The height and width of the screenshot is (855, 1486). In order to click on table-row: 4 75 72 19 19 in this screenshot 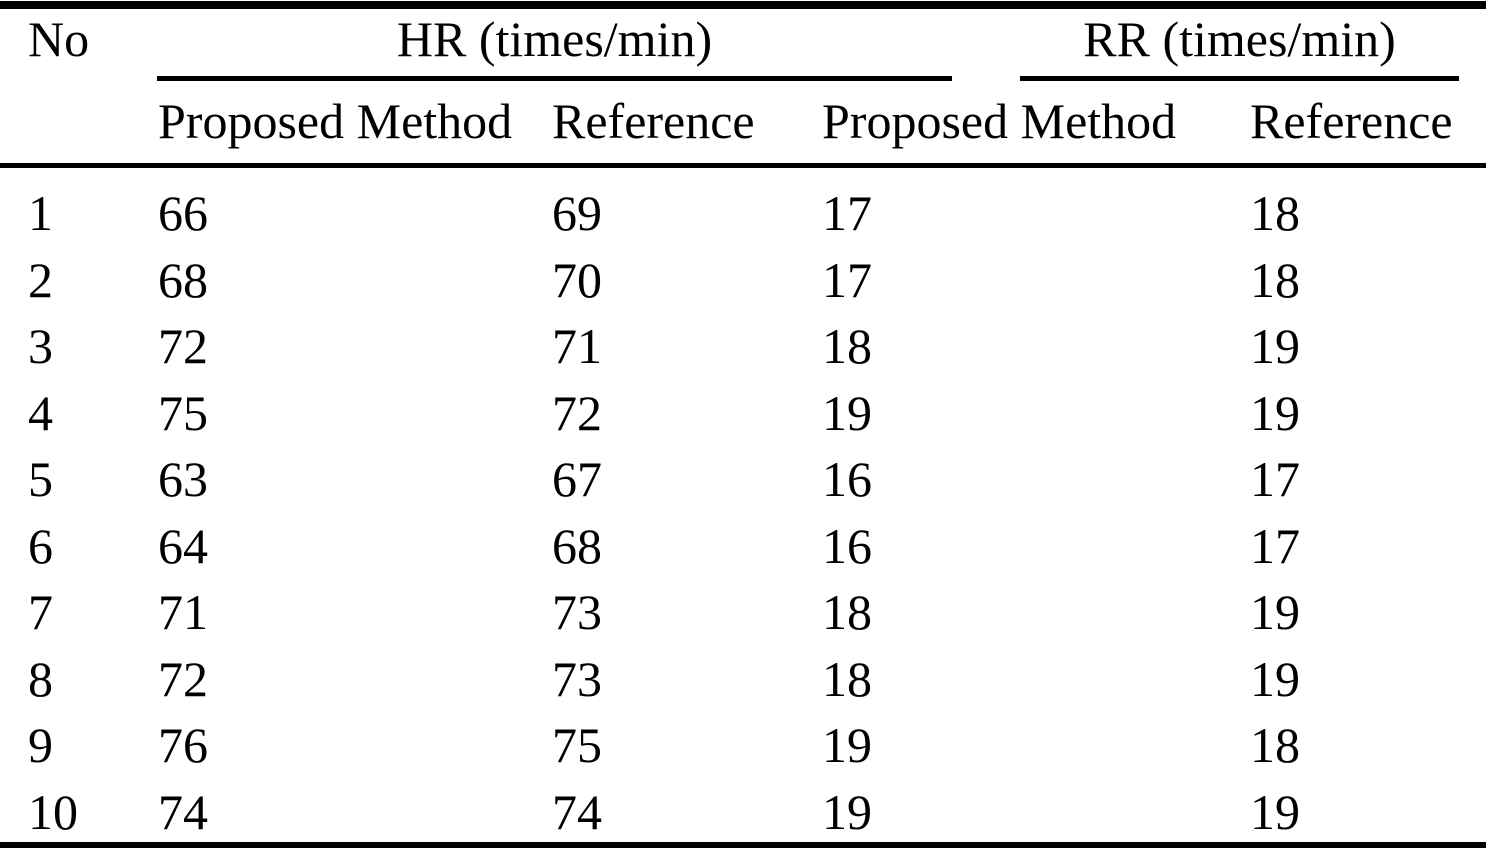, I will do `click(743, 413)`.